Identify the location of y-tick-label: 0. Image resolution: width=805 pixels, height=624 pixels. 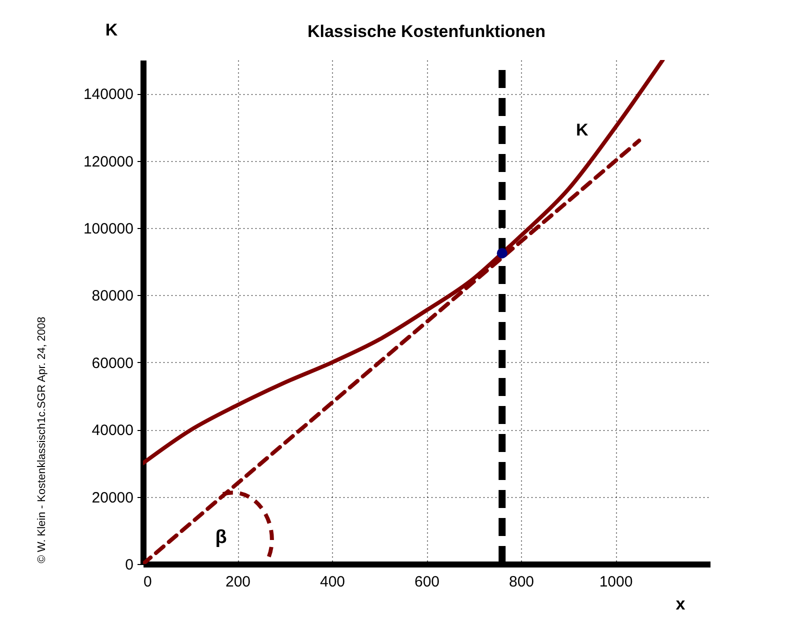
(129, 565).